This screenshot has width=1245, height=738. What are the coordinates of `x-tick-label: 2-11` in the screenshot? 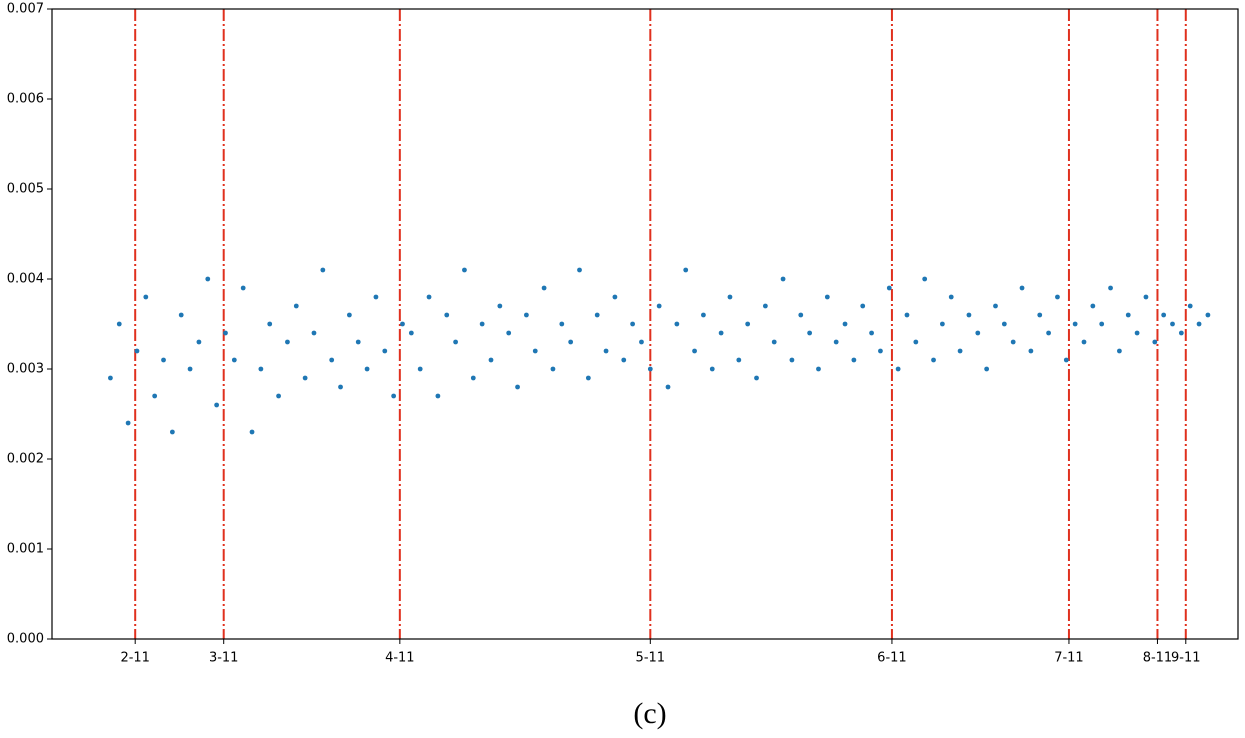 It's located at (135, 658).